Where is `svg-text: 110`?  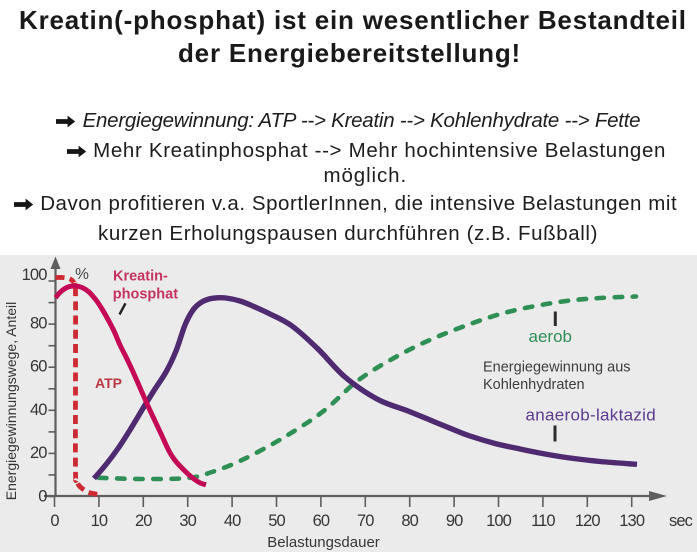
svg-text: 110 is located at coordinates (543, 521).